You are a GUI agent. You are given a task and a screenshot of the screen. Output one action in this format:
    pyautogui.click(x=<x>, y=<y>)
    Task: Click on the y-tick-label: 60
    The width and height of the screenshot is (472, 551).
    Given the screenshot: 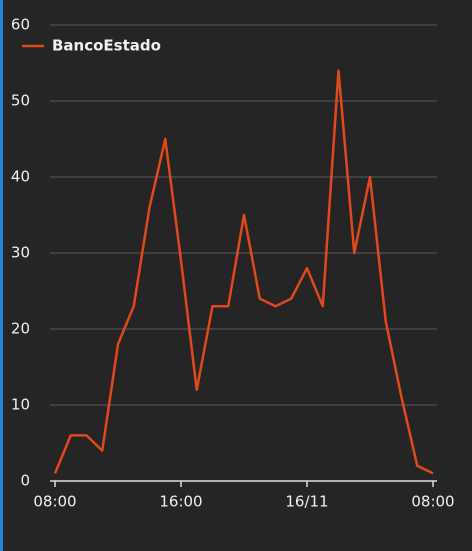 What is the action you would take?
    pyautogui.click(x=20, y=25)
    